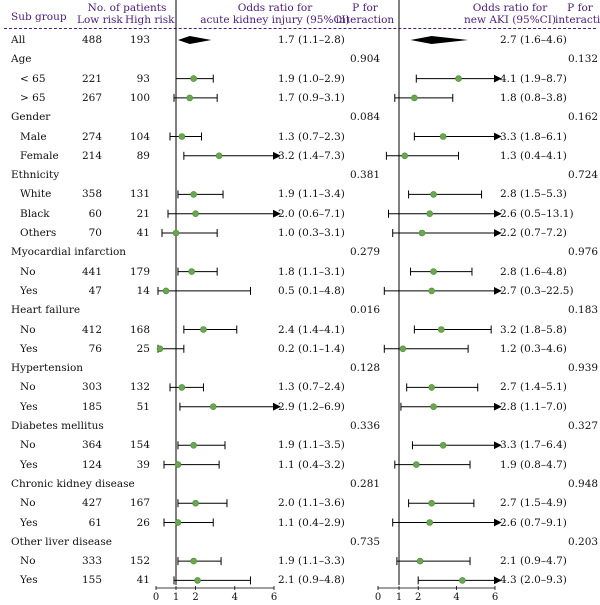 The height and width of the screenshot is (605, 600). What do you see at coordinates (533, 503) in the screenshot?
I see `or-new-aki-text: 2.7 (1.5–4.9)` at bounding box center [533, 503].